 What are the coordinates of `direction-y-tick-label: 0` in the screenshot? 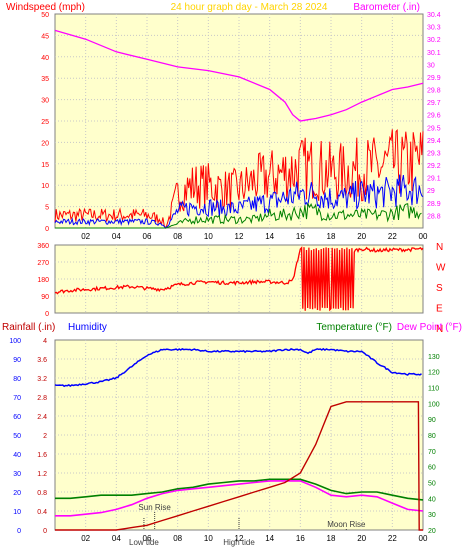 It's located at (47, 314).